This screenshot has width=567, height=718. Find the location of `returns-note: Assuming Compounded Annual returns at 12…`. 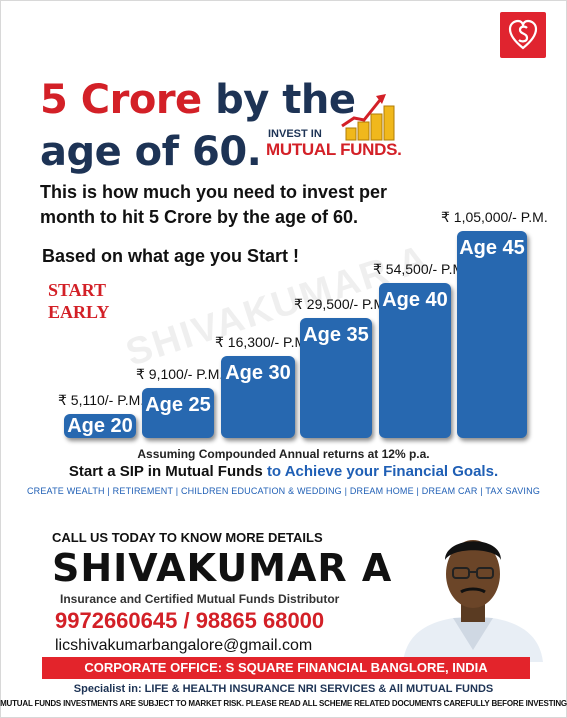

returns-note: Assuming Compounded Annual returns at 12… is located at coordinates (283, 454).